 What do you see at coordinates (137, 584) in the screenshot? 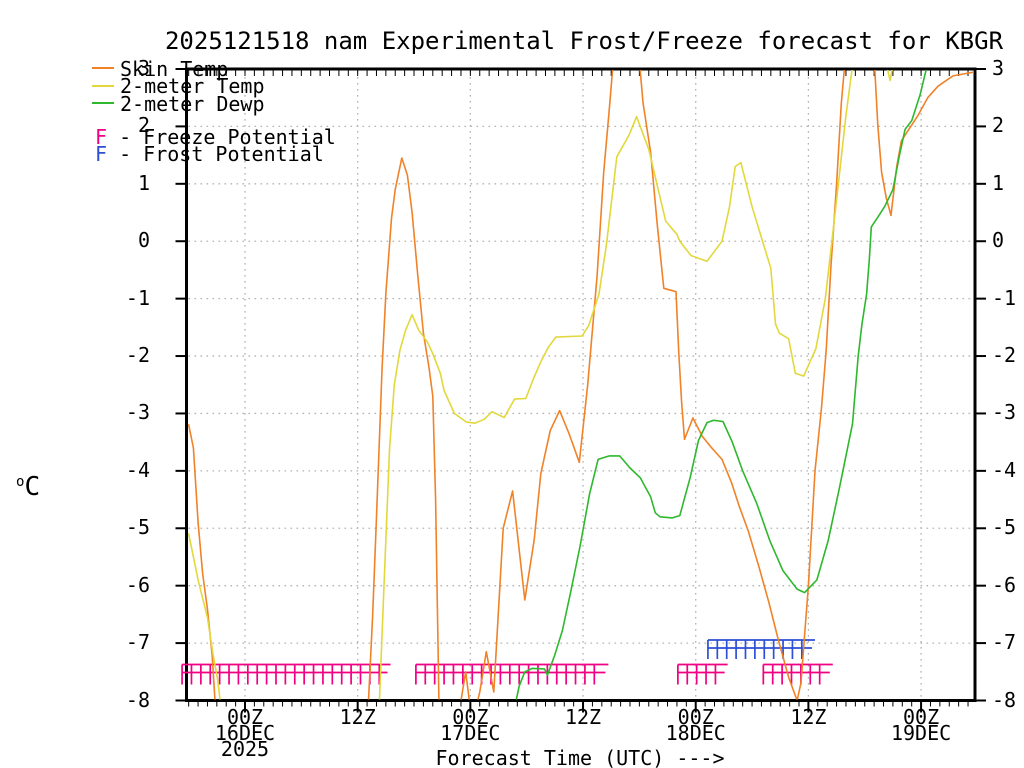
I see `y-tick-label-left: -6` at bounding box center [137, 584].